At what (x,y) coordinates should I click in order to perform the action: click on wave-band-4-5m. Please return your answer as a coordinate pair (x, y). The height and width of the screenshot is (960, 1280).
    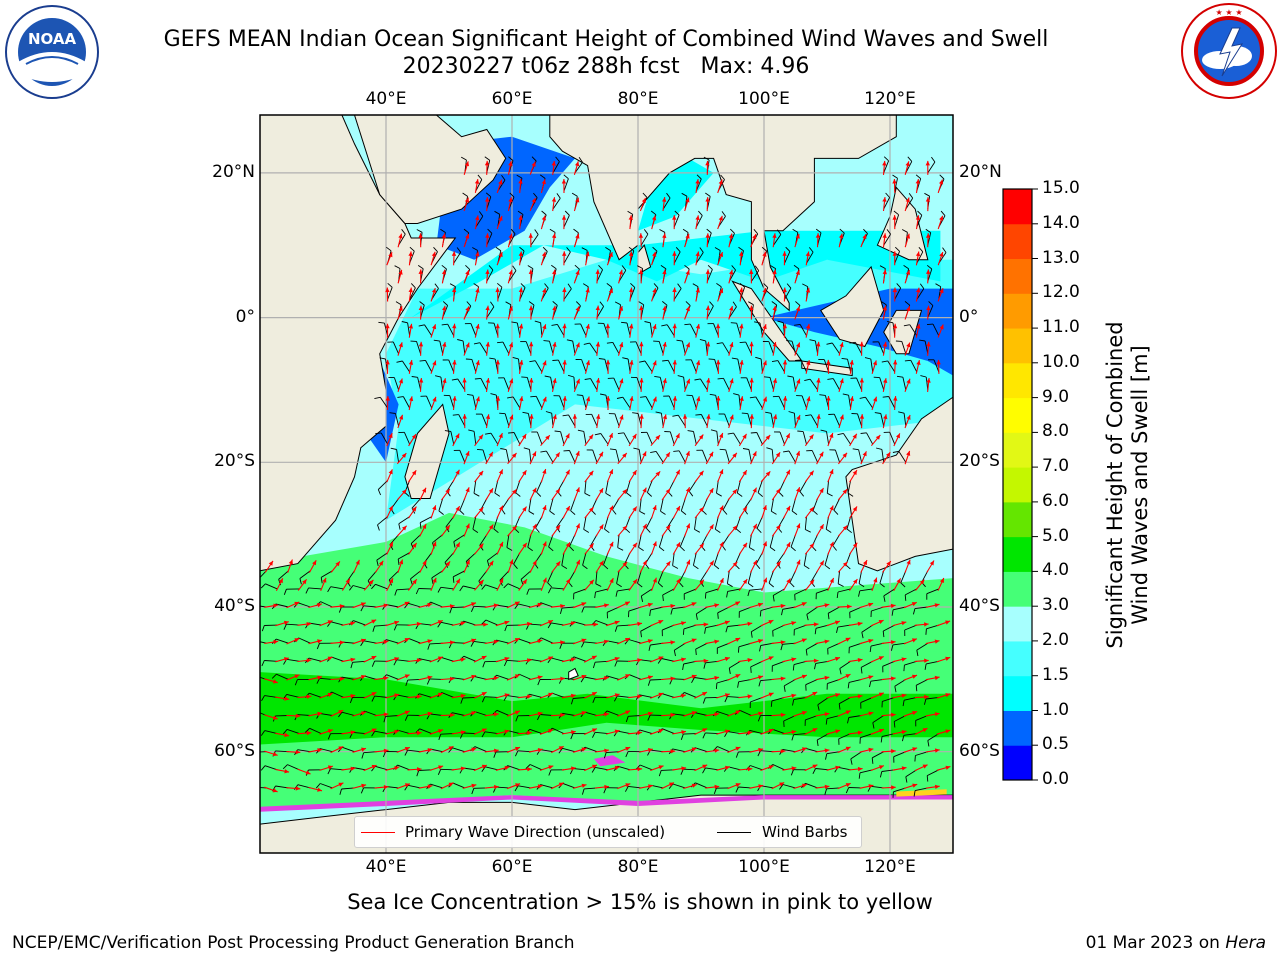
    Looking at the image, I should click on (606, 708).